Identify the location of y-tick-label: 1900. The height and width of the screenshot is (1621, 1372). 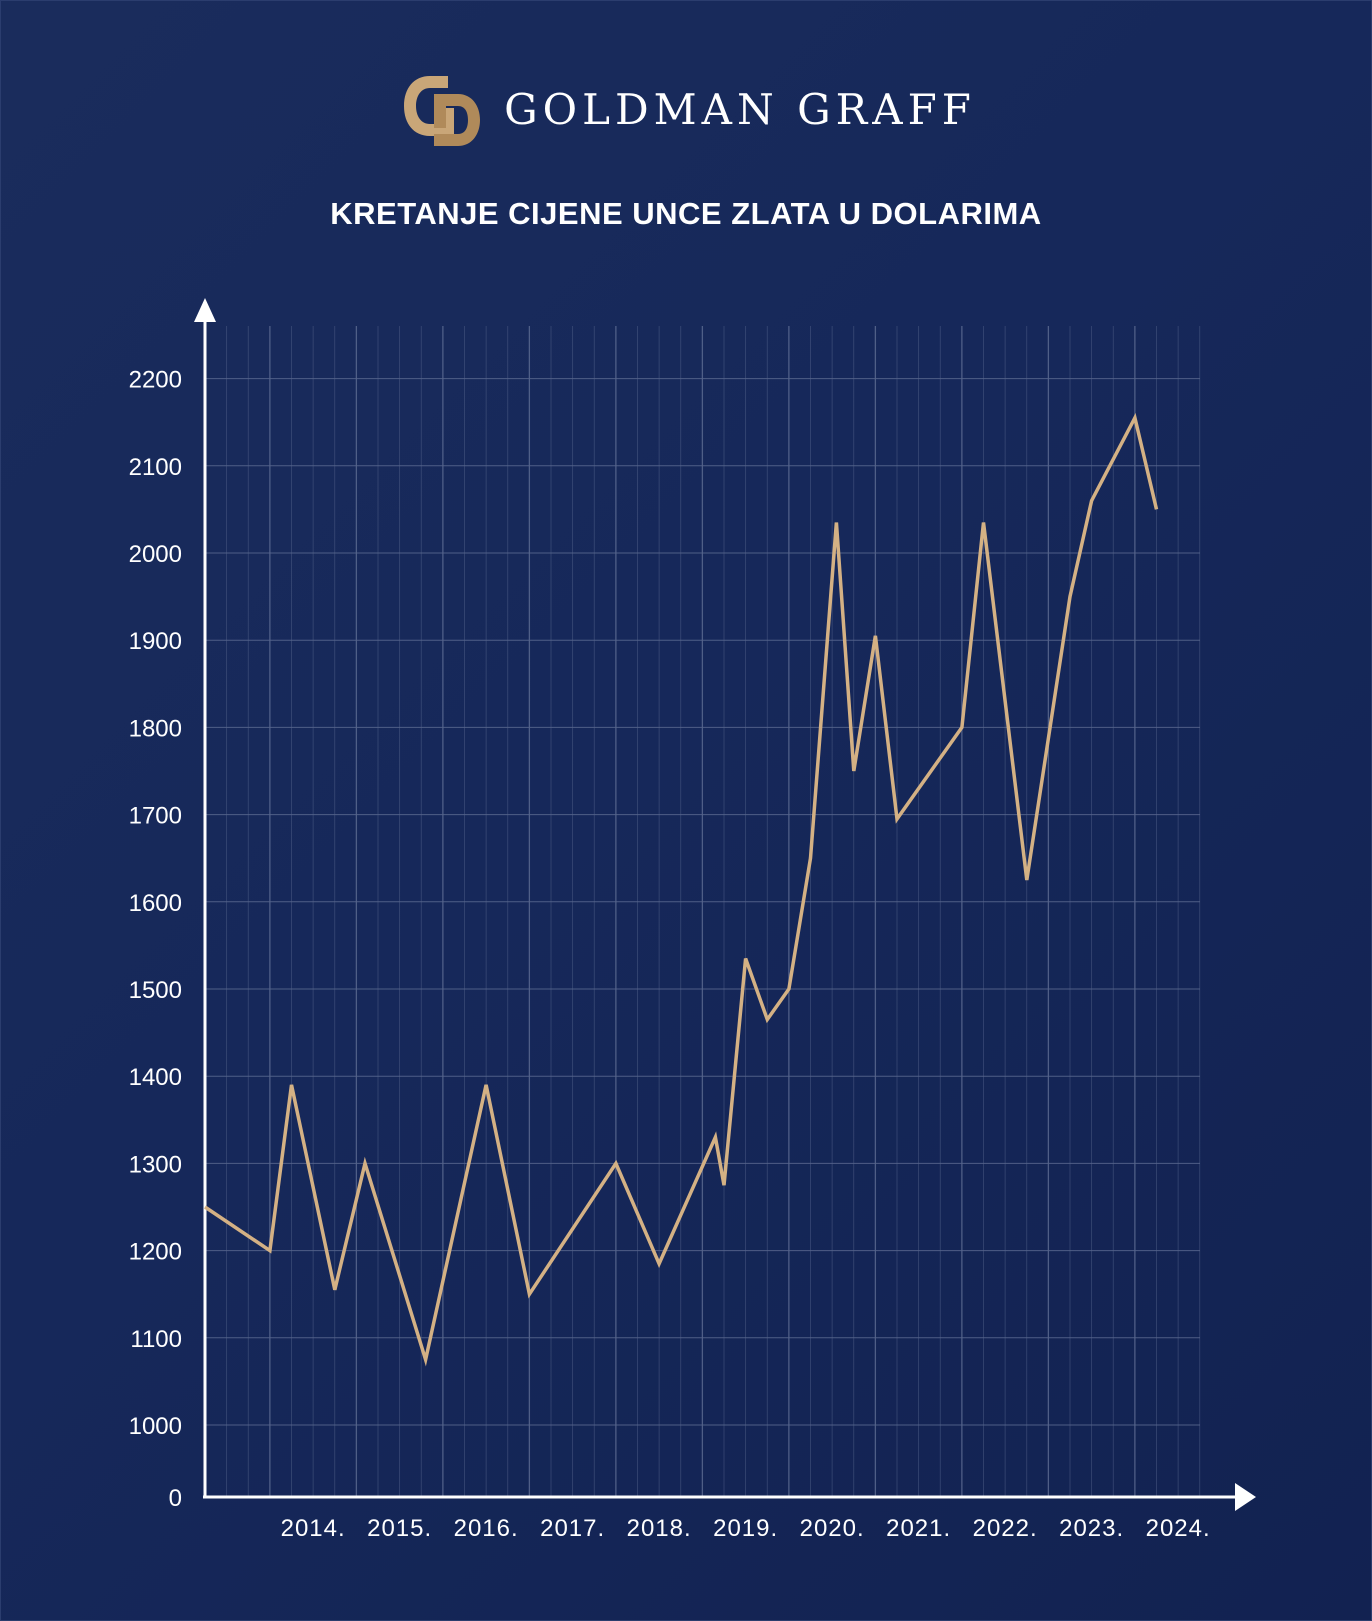
(155, 641).